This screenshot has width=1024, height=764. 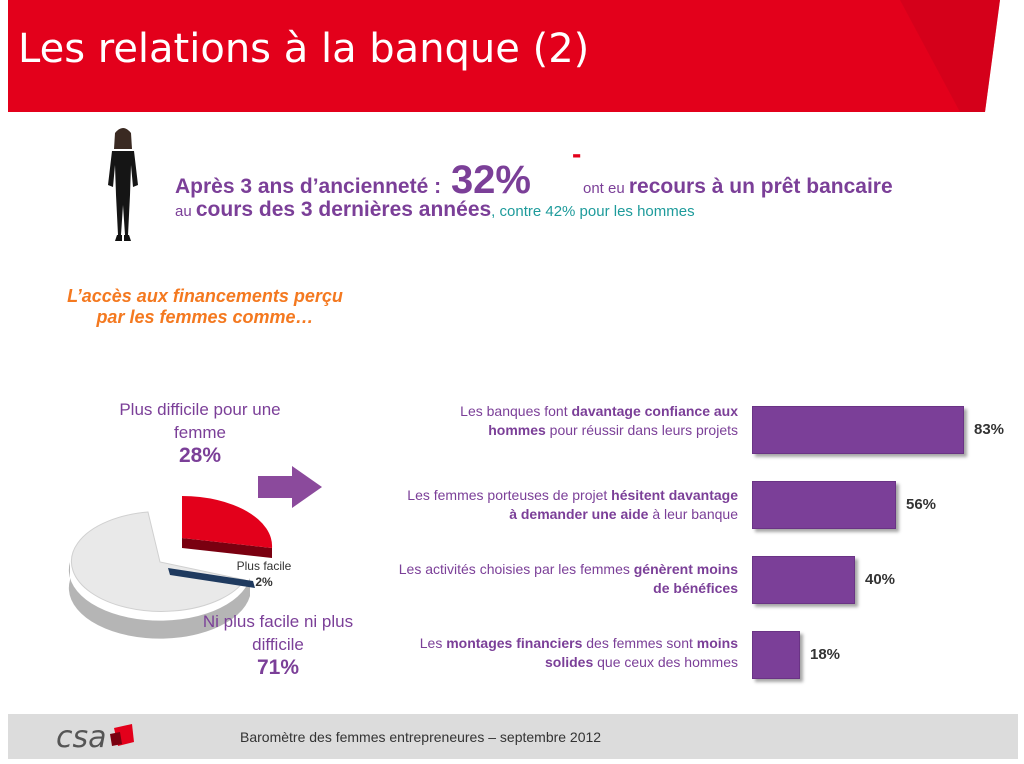 What do you see at coordinates (264, 582) in the screenshot?
I see `pie-value-easy: 2%` at bounding box center [264, 582].